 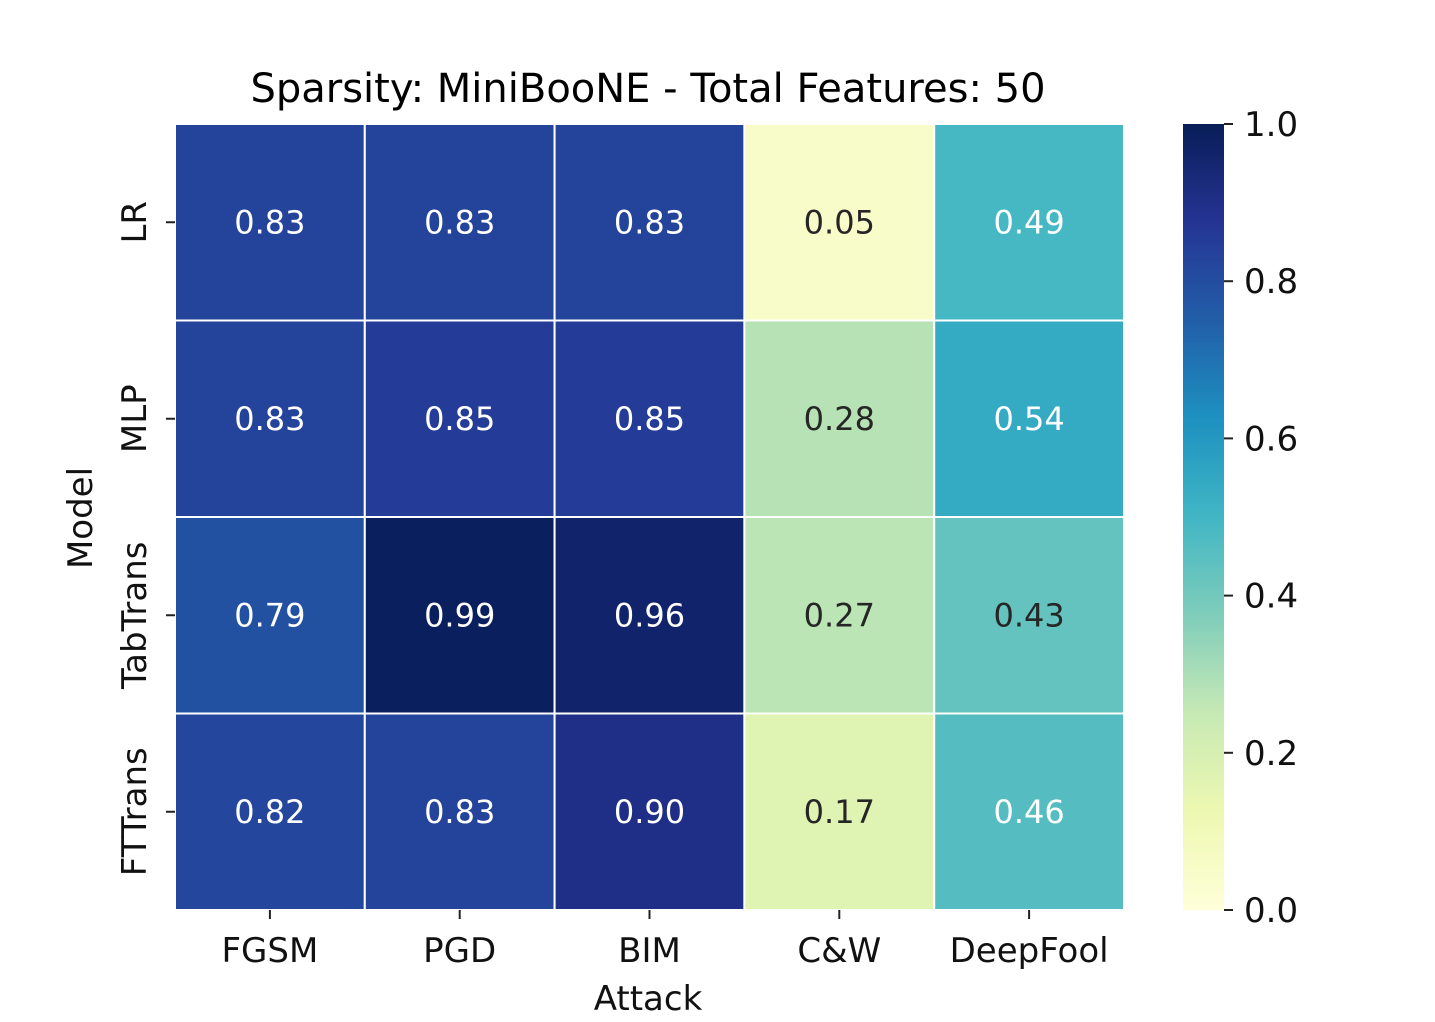 I want to click on x-tick-label: PGD, so click(x=459, y=951).